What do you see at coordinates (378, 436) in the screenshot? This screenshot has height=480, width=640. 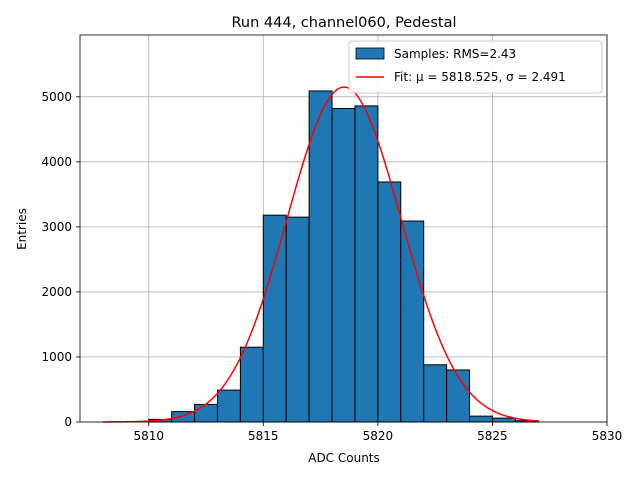 I see `x-tick-label: 5820` at bounding box center [378, 436].